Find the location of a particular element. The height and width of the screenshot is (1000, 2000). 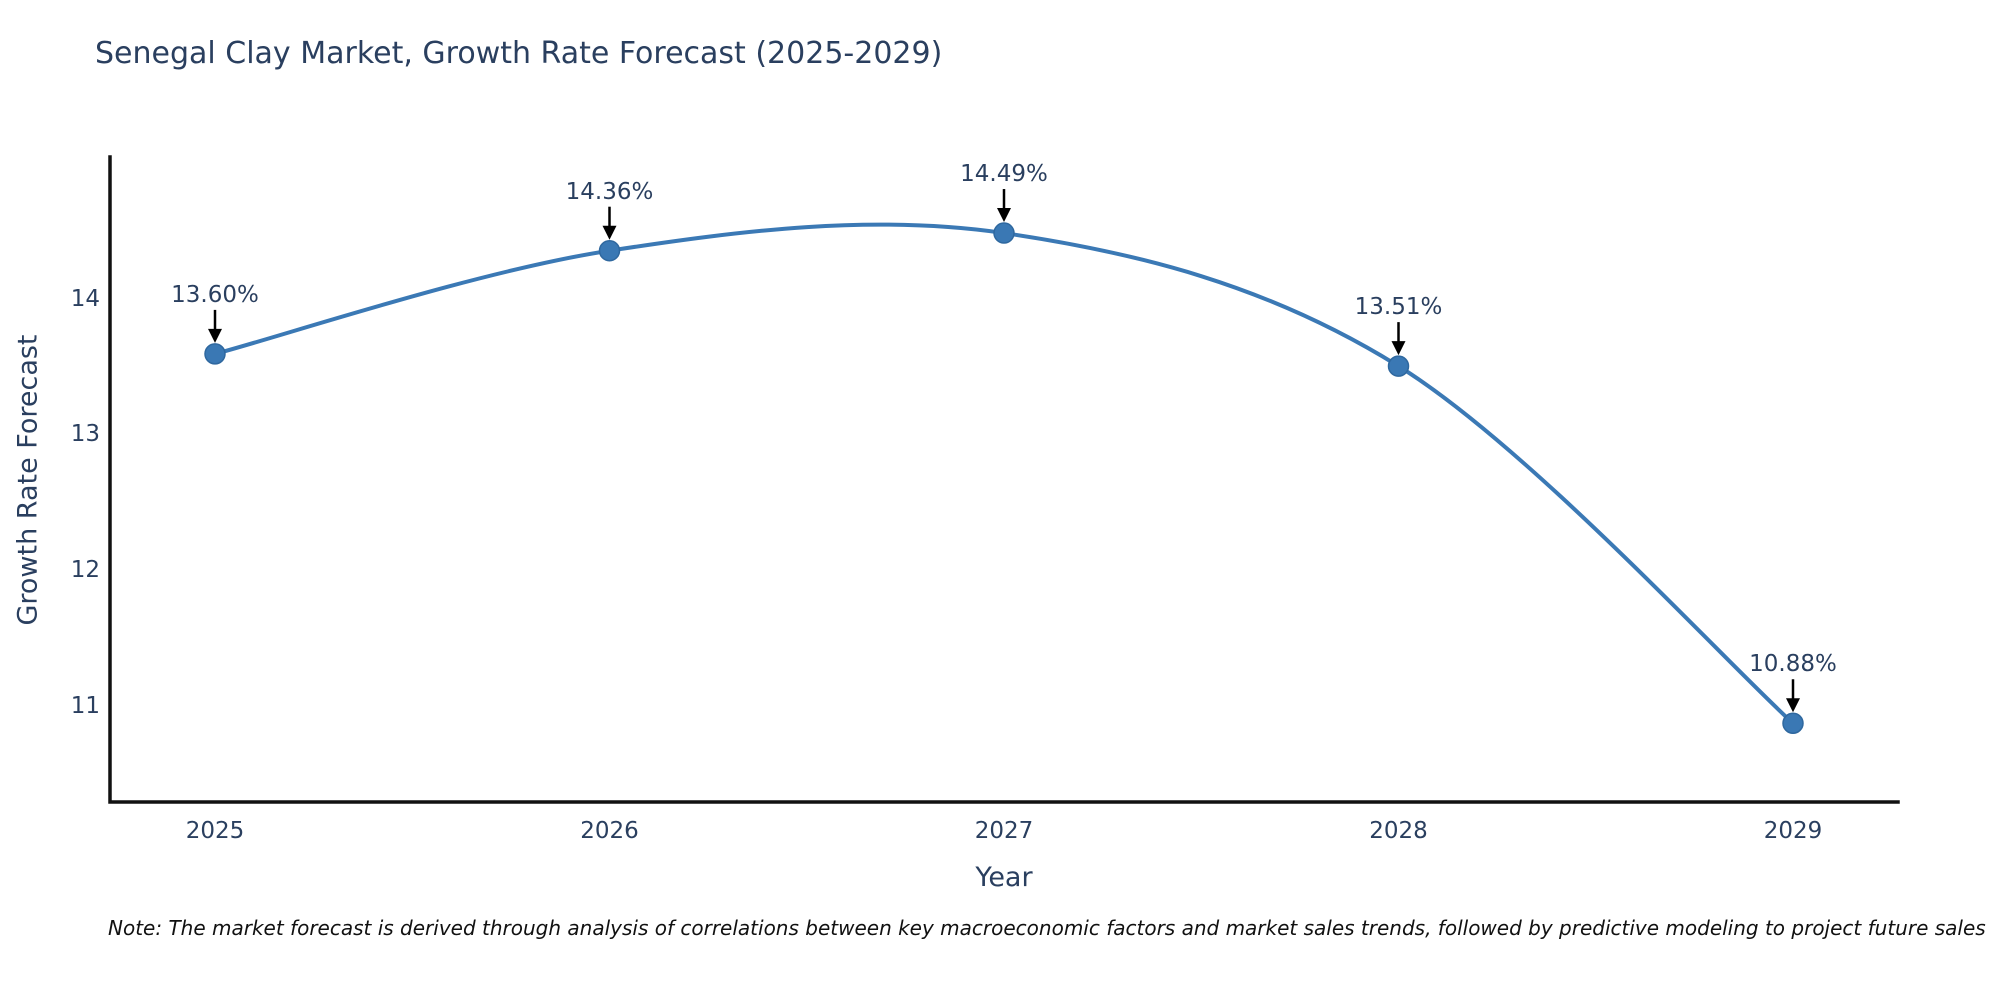

x-tick-label: 2029 is located at coordinates (1793, 831).